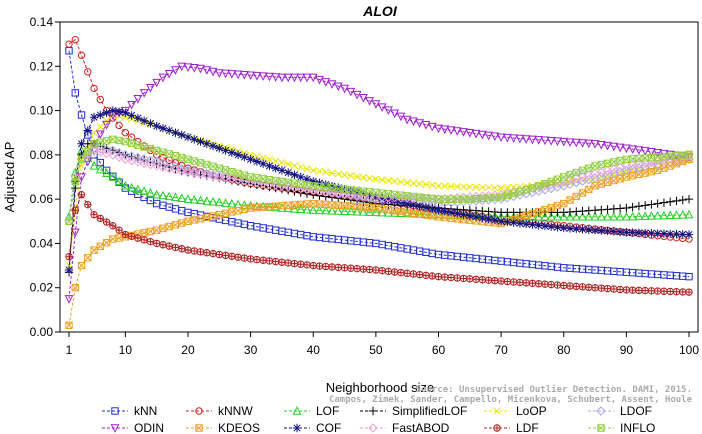  I want to click on legend-label: ODIN, so click(149, 427).